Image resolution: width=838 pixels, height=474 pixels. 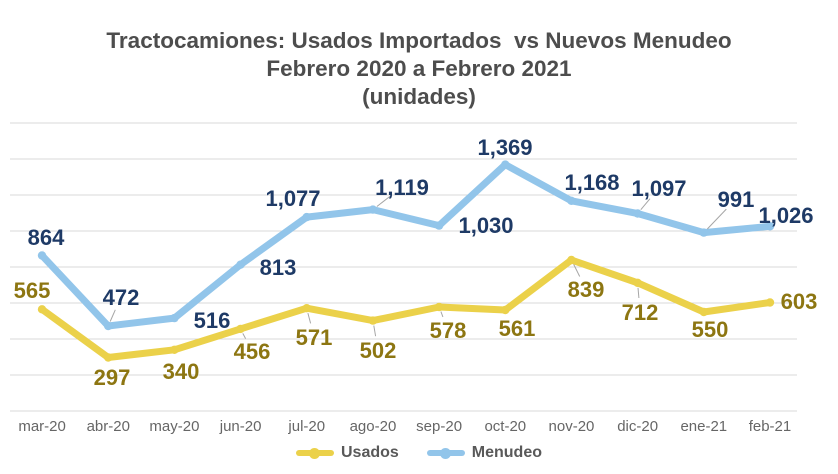 What do you see at coordinates (373, 426) in the screenshot?
I see `x-tick-label: ago-20` at bounding box center [373, 426].